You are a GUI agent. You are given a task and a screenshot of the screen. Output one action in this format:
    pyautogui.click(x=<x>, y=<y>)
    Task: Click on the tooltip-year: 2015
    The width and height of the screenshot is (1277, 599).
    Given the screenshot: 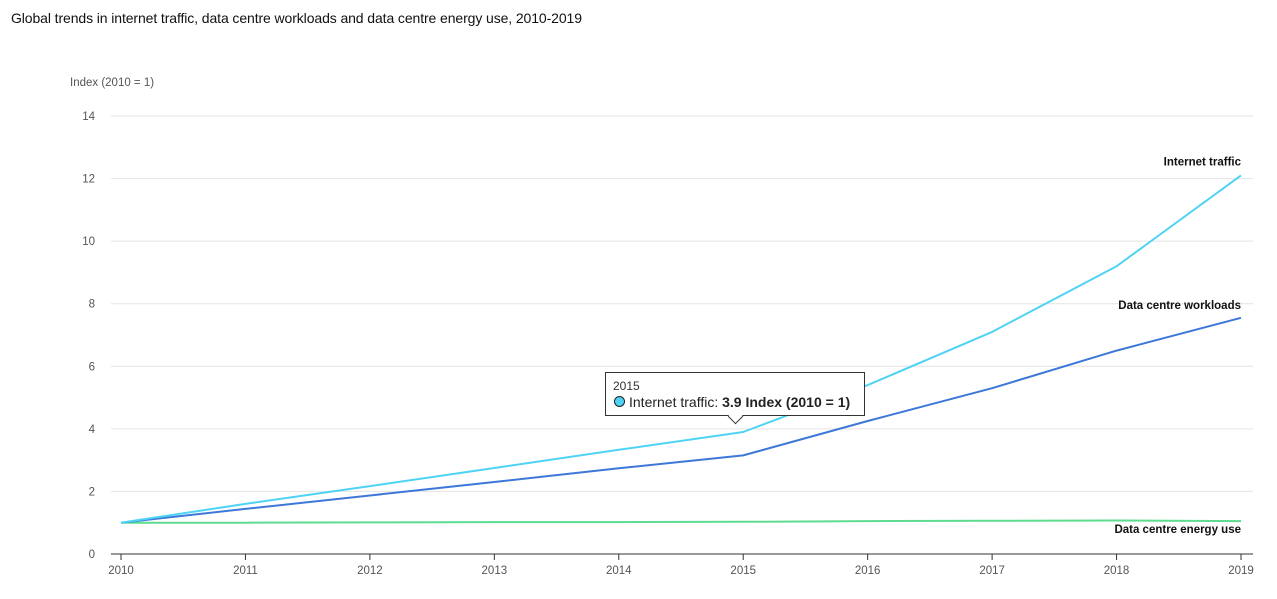 What is the action you would take?
    pyautogui.click(x=626, y=386)
    